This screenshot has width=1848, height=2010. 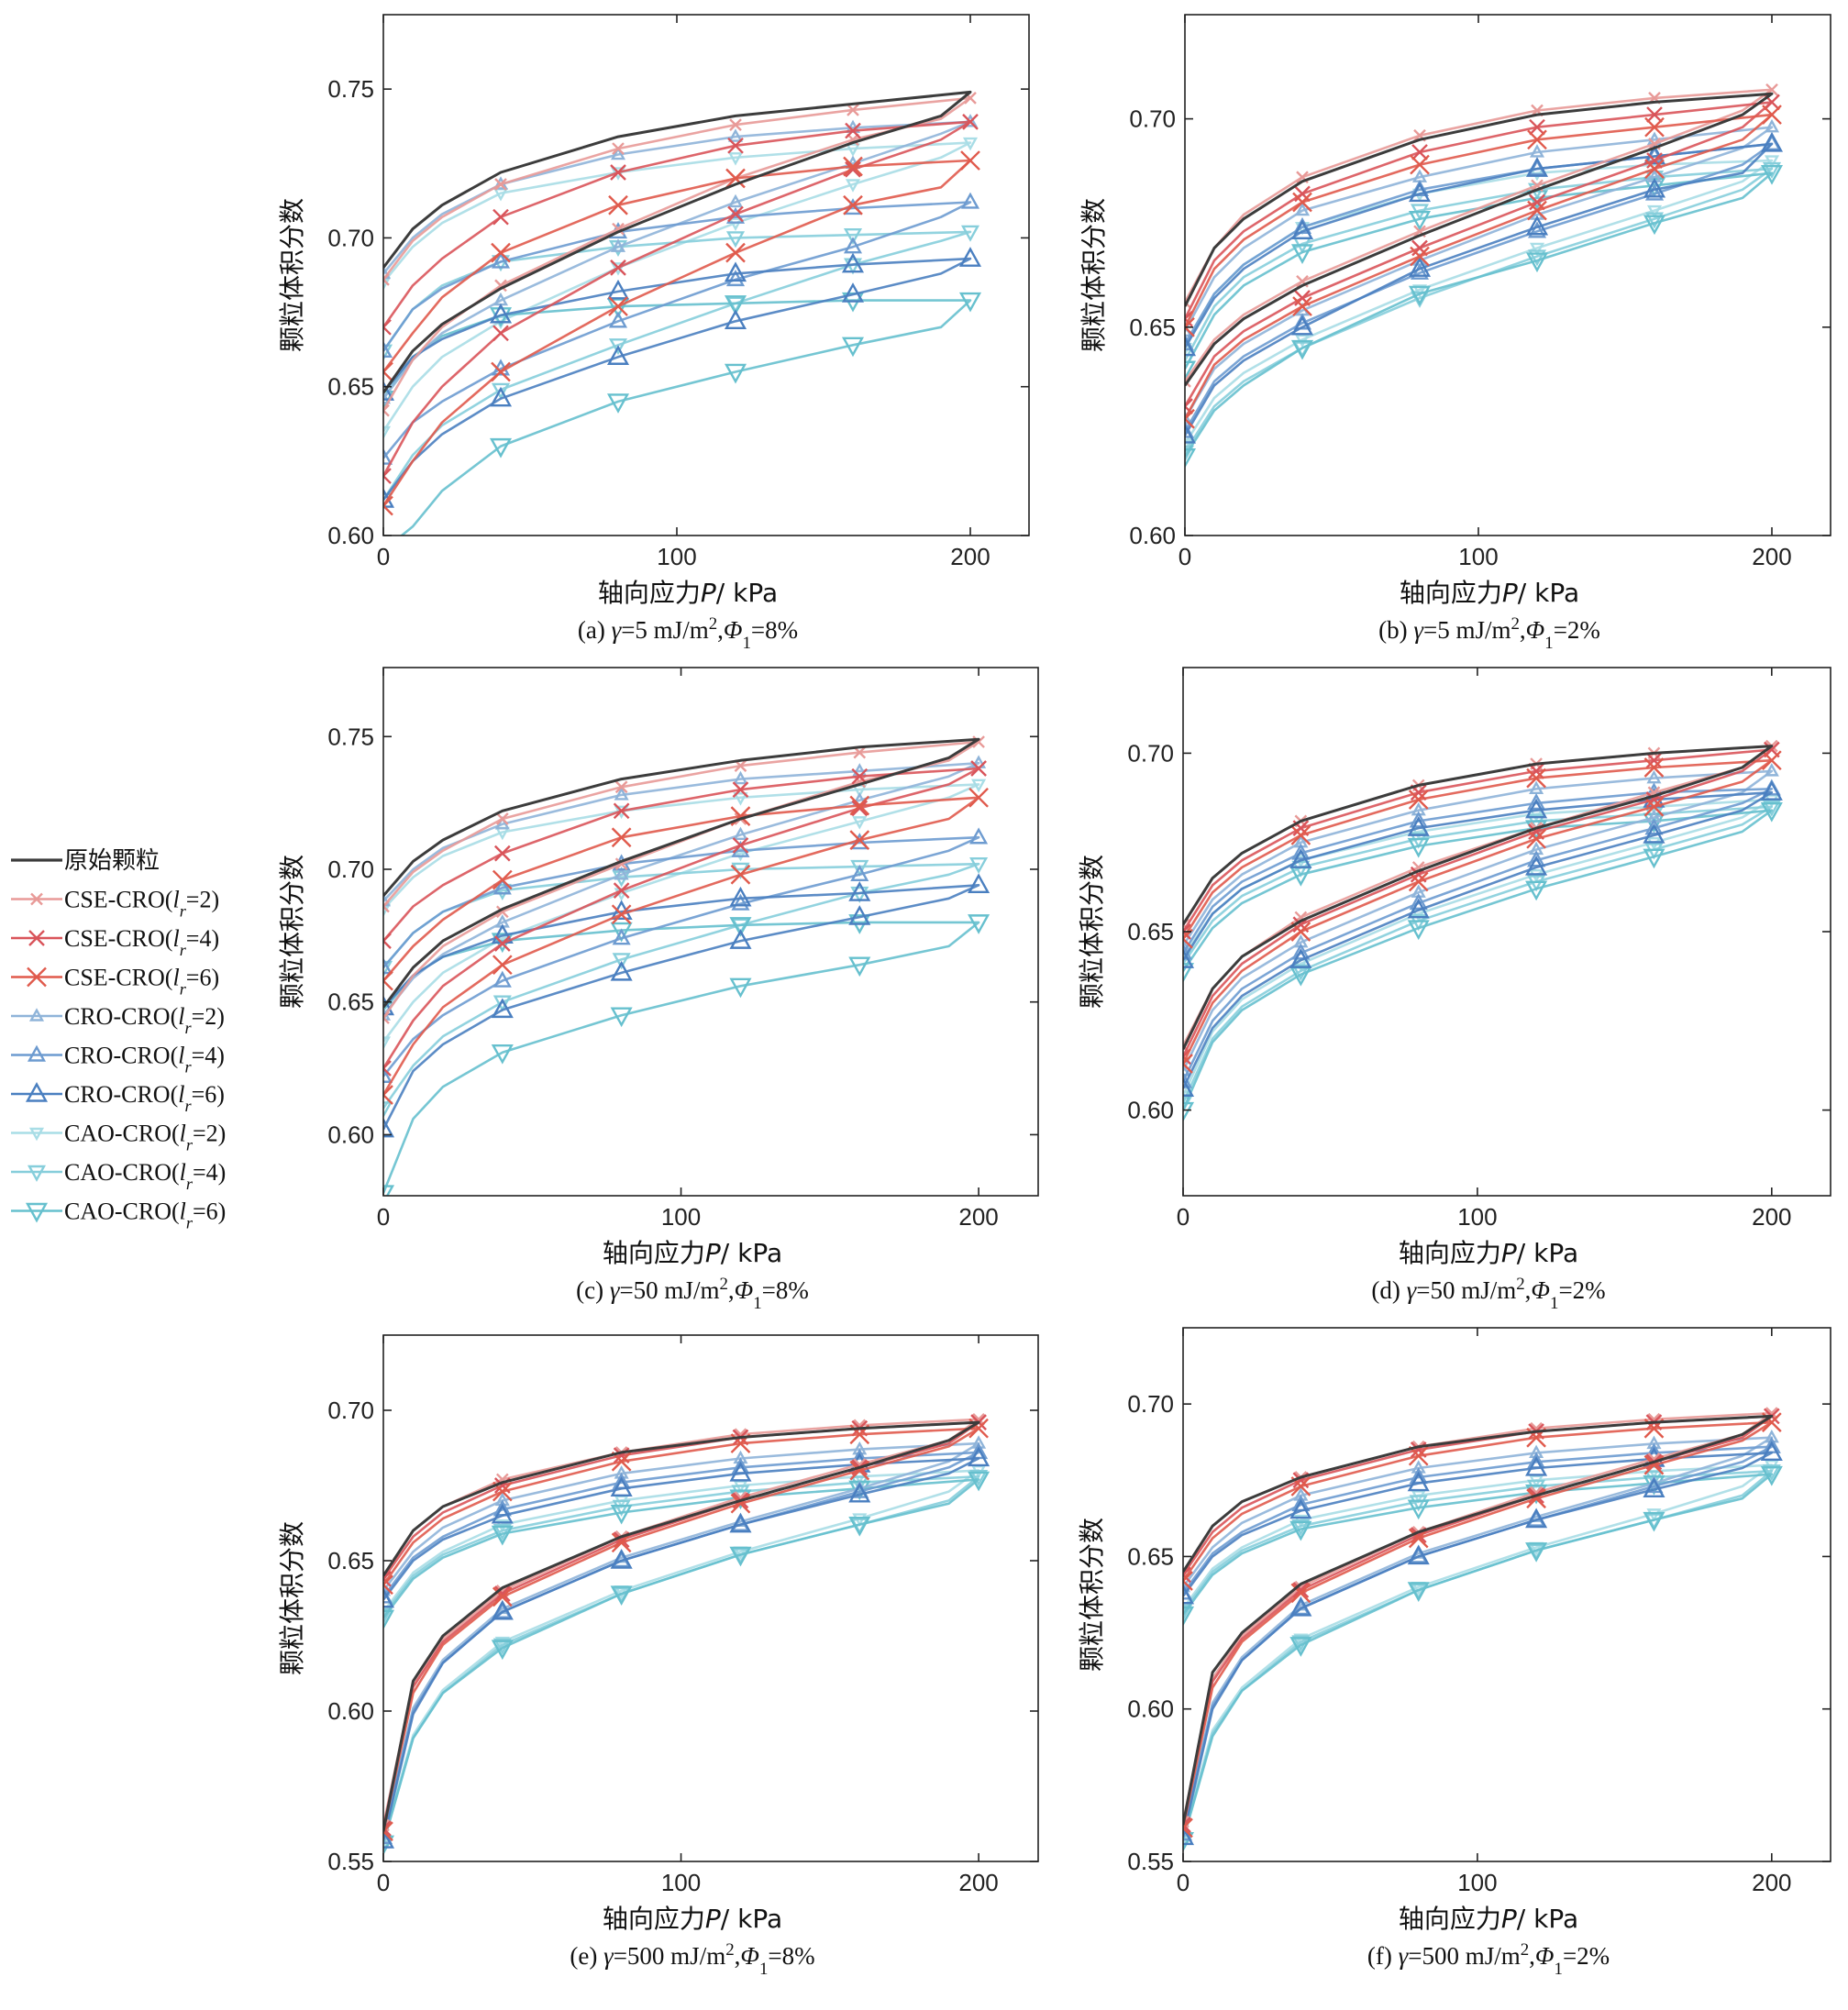 I want to click on y-tick-label: 0.70, so click(x=1150, y=1404).